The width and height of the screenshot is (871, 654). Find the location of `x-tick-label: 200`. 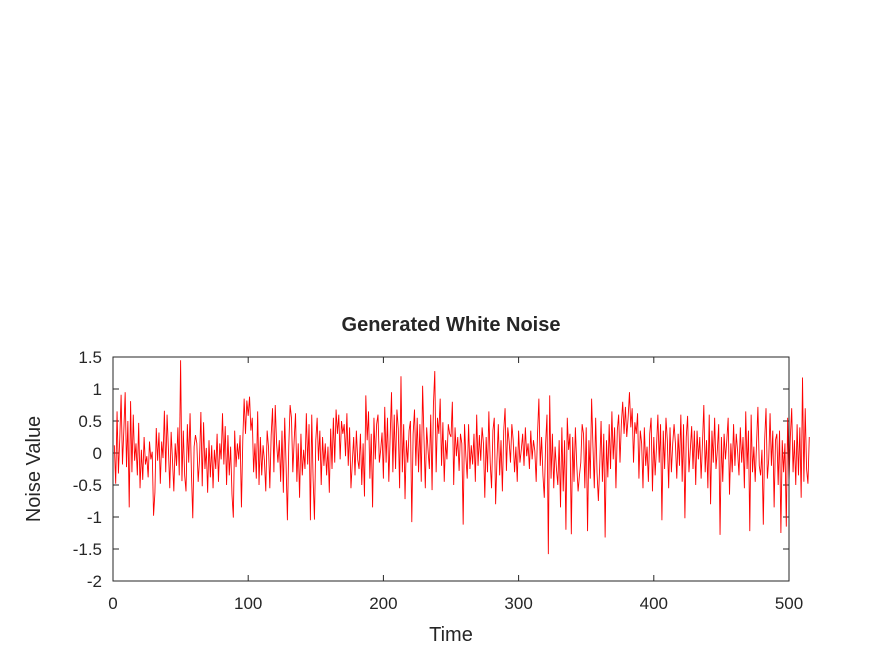

x-tick-label: 200 is located at coordinates (383, 603).